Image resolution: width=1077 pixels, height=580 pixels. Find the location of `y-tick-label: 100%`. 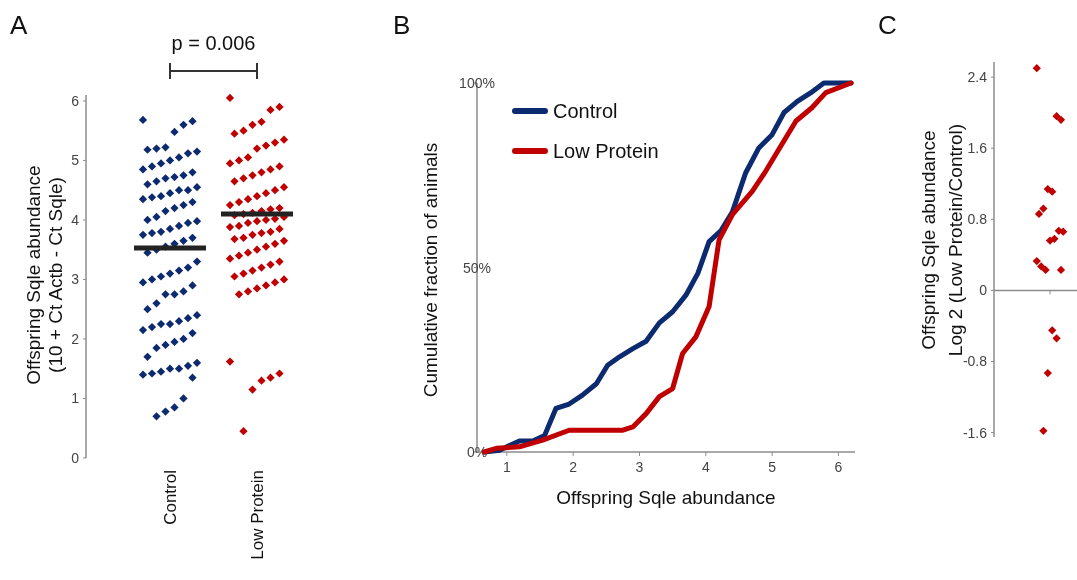

y-tick-label: 100% is located at coordinates (477, 83).